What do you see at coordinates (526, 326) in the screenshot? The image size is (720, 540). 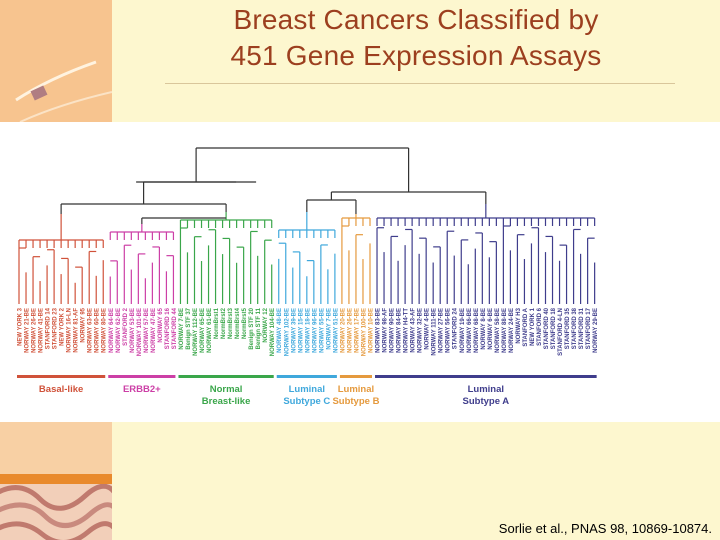 I see `sample-label: STANFORD A` at bounding box center [526, 326].